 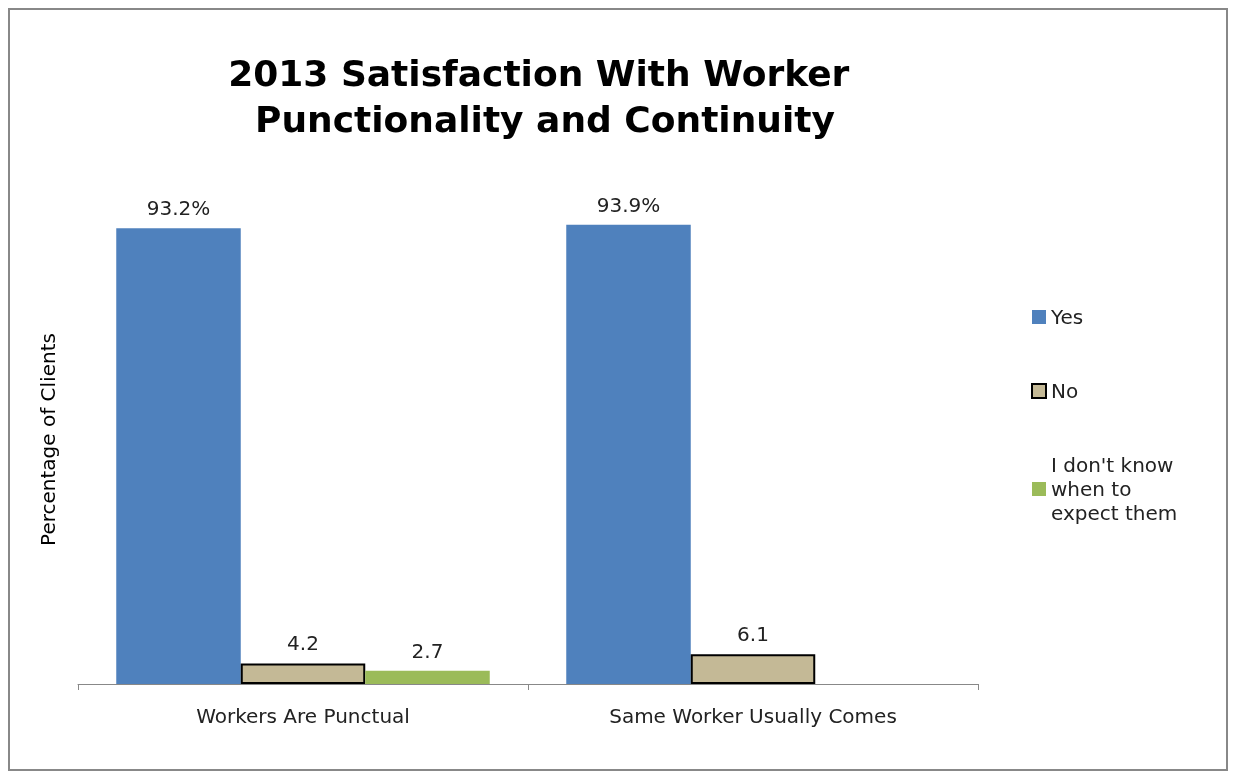 What do you see at coordinates (753, 634) in the screenshot?
I see `data-label: 6.1` at bounding box center [753, 634].